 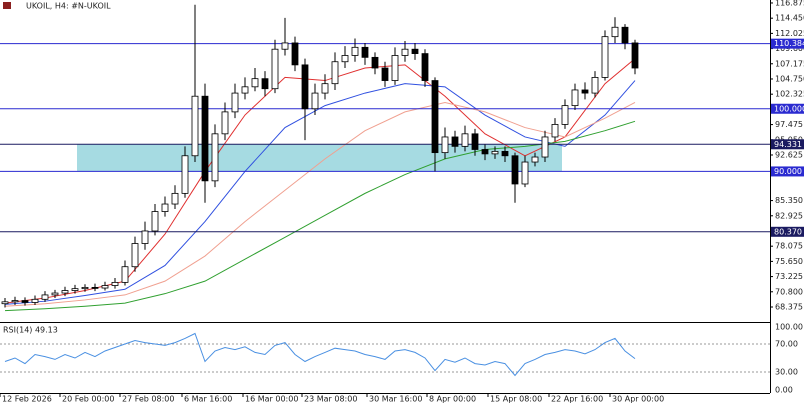 I want to click on level-label: 90.000, so click(x=788, y=171).